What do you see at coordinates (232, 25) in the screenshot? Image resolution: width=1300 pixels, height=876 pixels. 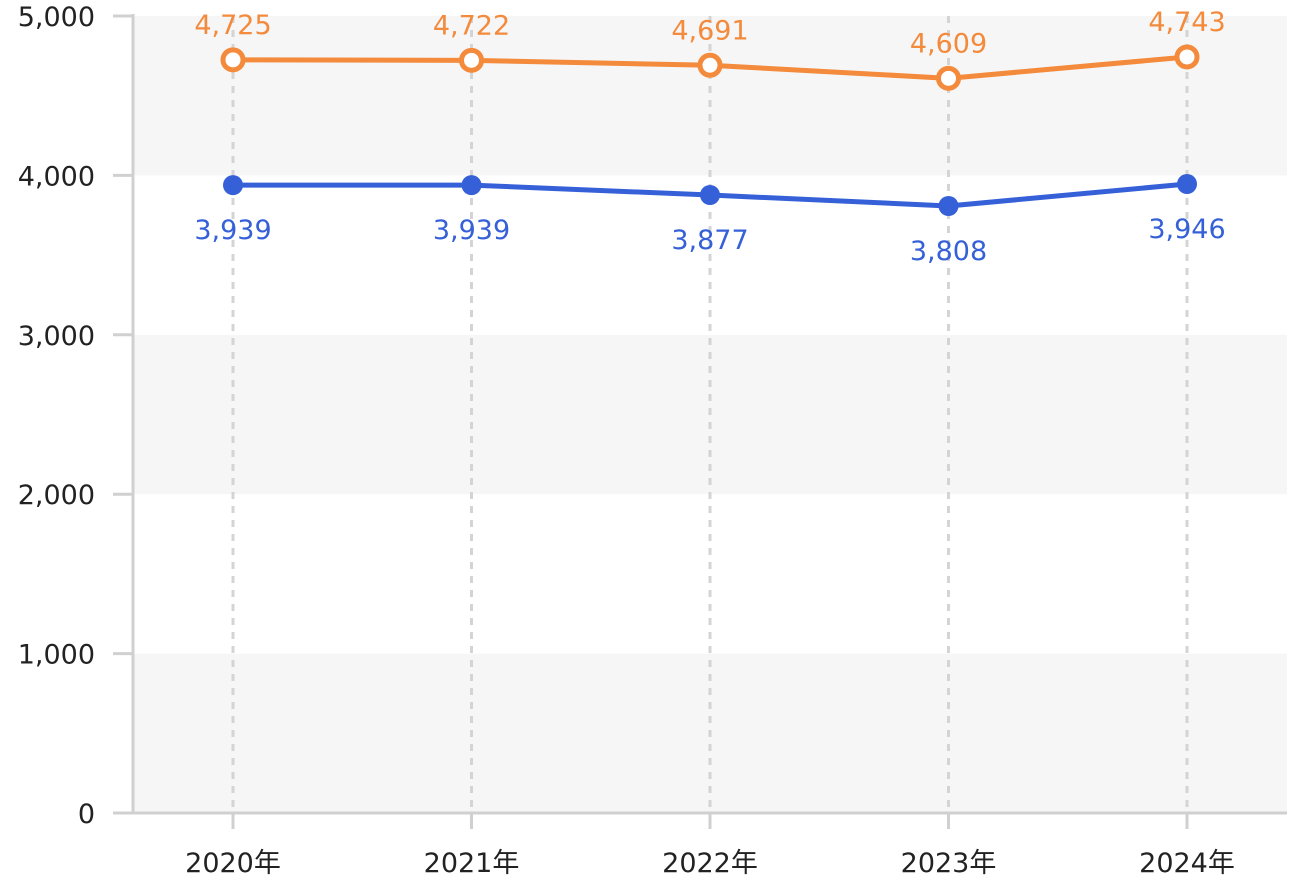 I see `data-label: 4,725` at bounding box center [232, 25].